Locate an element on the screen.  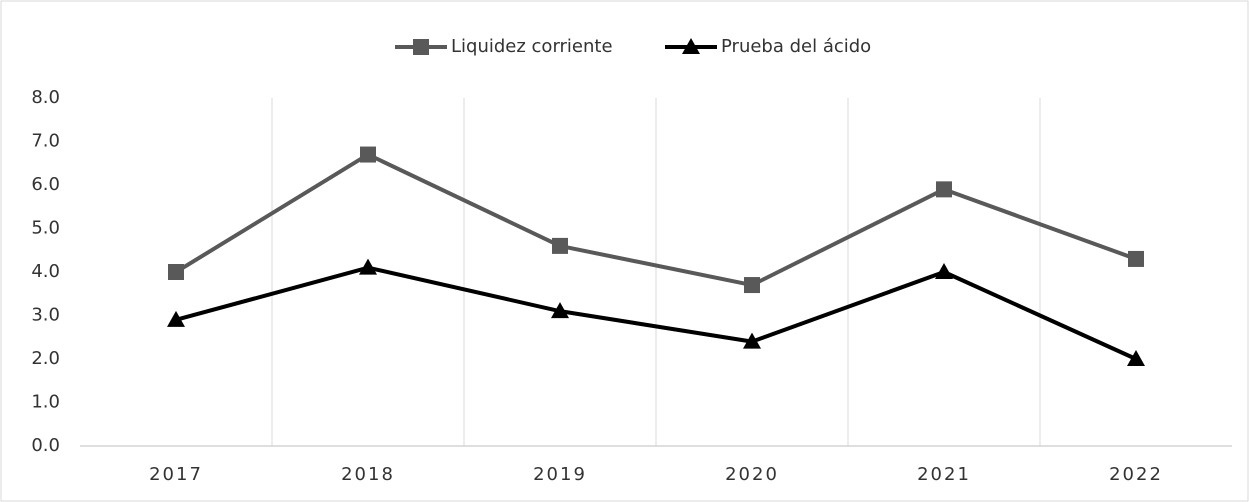
x-tick-label: 2020 is located at coordinates (752, 474).